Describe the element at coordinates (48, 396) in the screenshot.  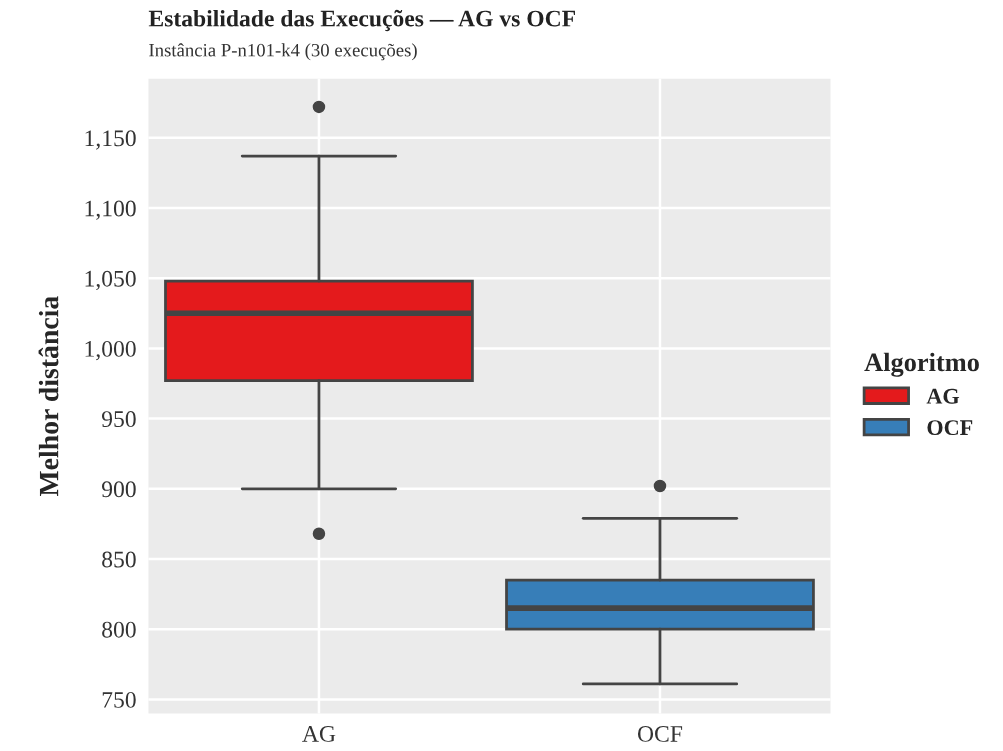
I see `y-axis-title: Melhor distância` at that location.